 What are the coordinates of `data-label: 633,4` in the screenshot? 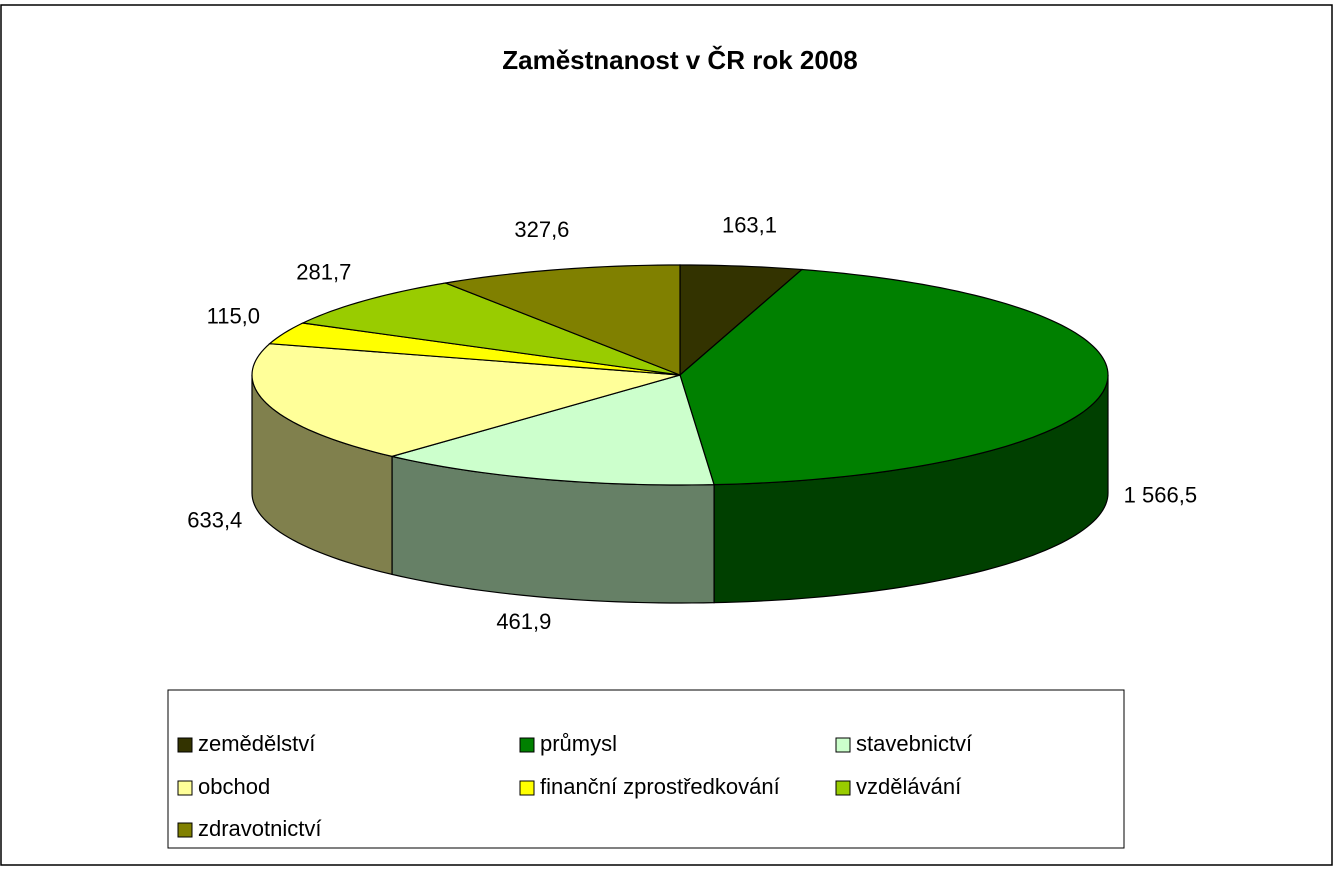 It's located at (214, 519).